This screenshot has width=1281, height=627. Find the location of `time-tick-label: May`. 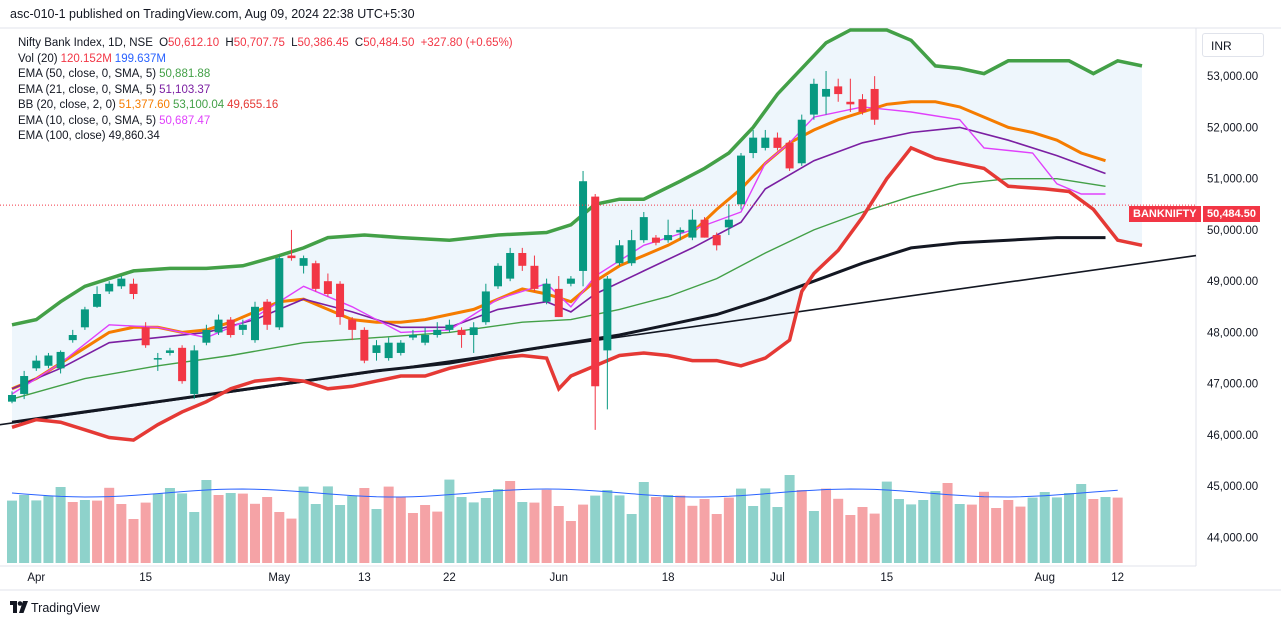

time-tick-label: May is located at coordinates (279, 578).